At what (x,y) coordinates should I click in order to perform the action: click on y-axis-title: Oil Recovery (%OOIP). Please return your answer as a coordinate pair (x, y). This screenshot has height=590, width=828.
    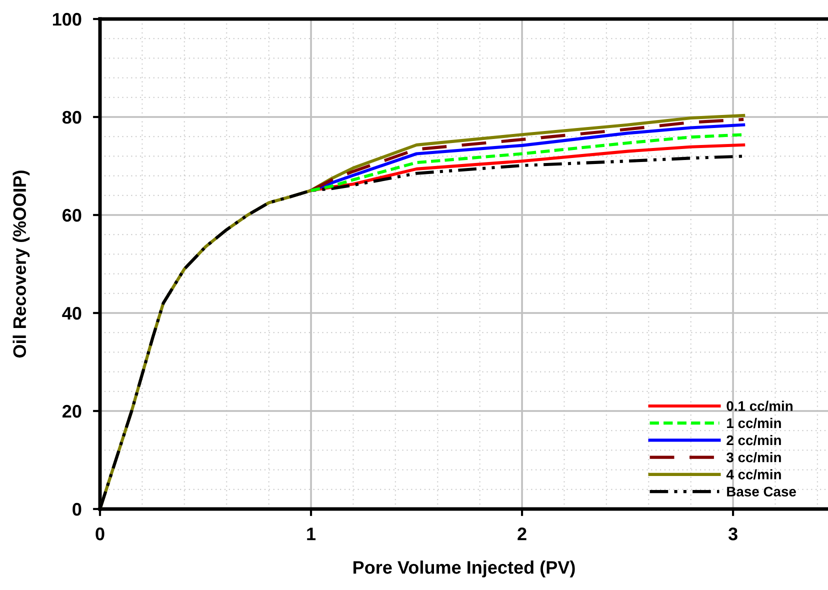
    Looking at the image, I should click on (21, 264).